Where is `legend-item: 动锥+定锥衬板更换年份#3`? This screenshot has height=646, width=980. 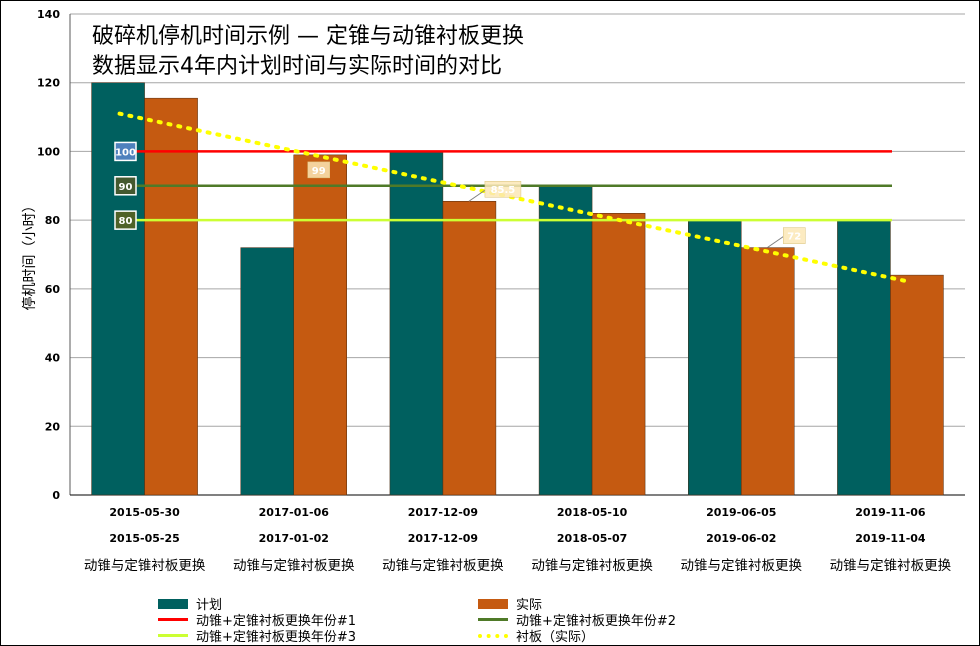
legend-item: 动锥+定锥衬板更换年份#3 is located at coordinates (257, 635).